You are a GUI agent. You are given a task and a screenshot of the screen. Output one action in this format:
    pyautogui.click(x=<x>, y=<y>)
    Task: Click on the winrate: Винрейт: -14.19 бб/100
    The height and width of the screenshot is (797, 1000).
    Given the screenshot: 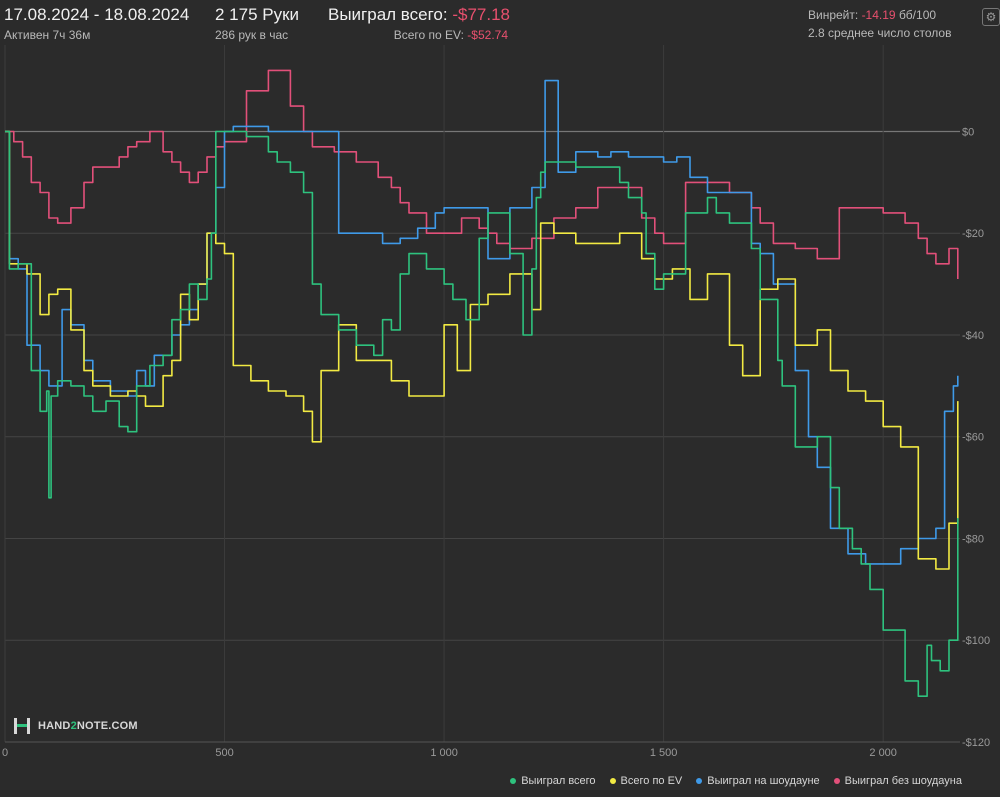 What is the action you would take?
    pyautogui.click(x=872, y=15)
    